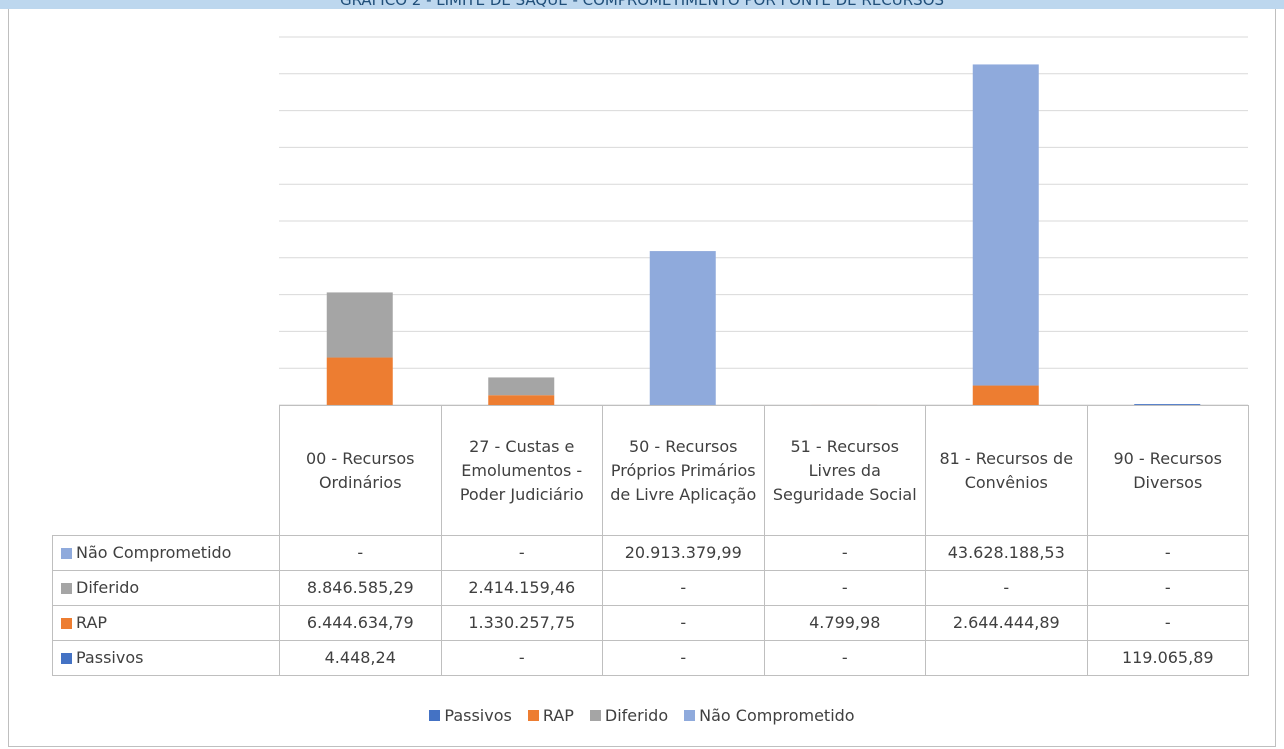 This screenshot has height=749, width=1284. Describe the element at coordinates (166, 588) in the screenshot. I see `row-label: Diferido` at that location.